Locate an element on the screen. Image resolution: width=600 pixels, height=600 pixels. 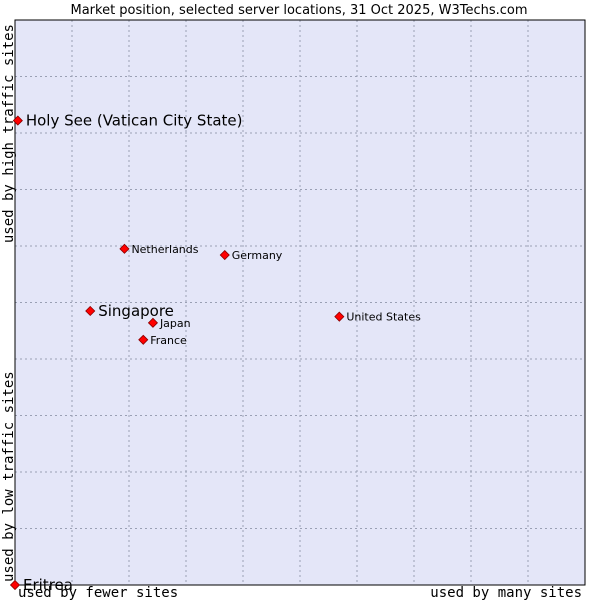
point-marker-germany is located at coordinates (224, 255).